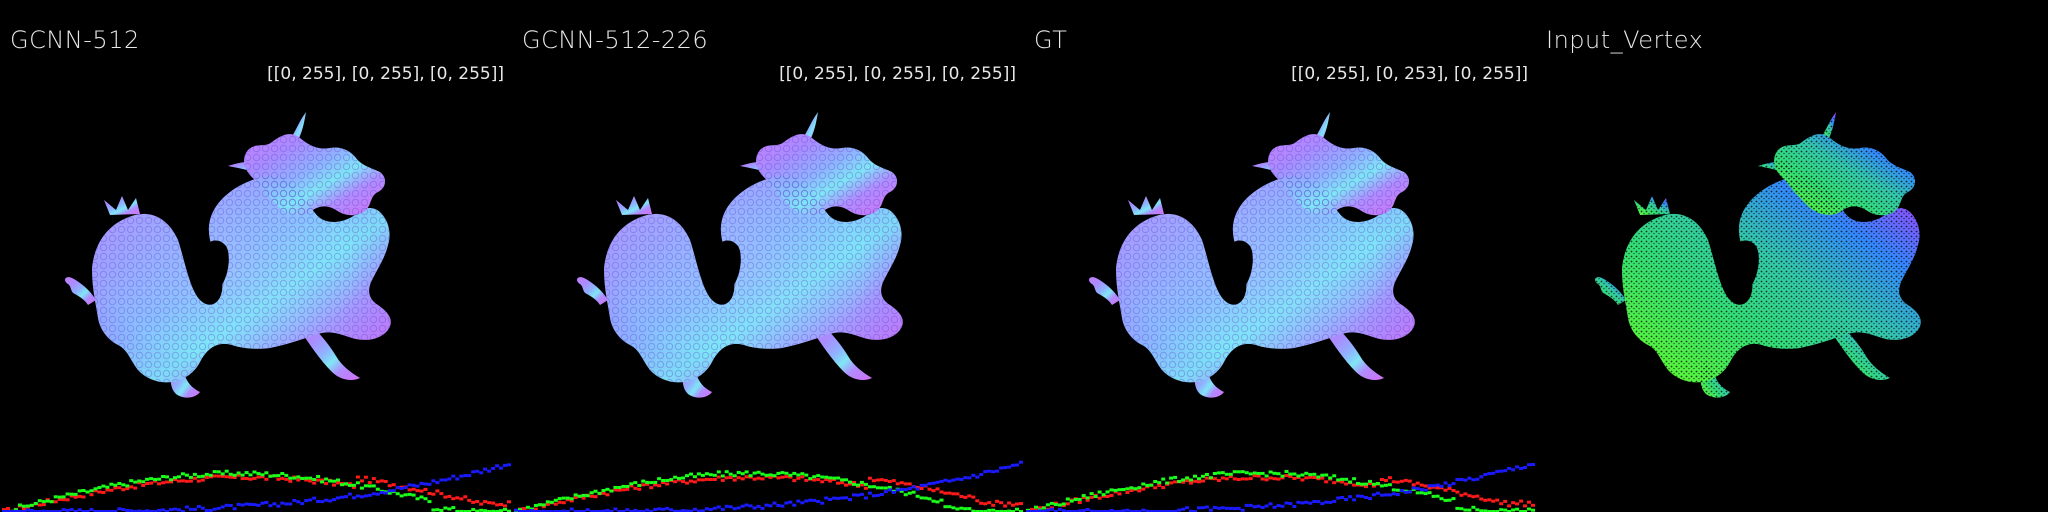 Image resolution: width=2048 pixels, height=512 pixels. Describe the element at coordinates (1051, 40) in the screenshot. I see `panel-title: GT` at that location.